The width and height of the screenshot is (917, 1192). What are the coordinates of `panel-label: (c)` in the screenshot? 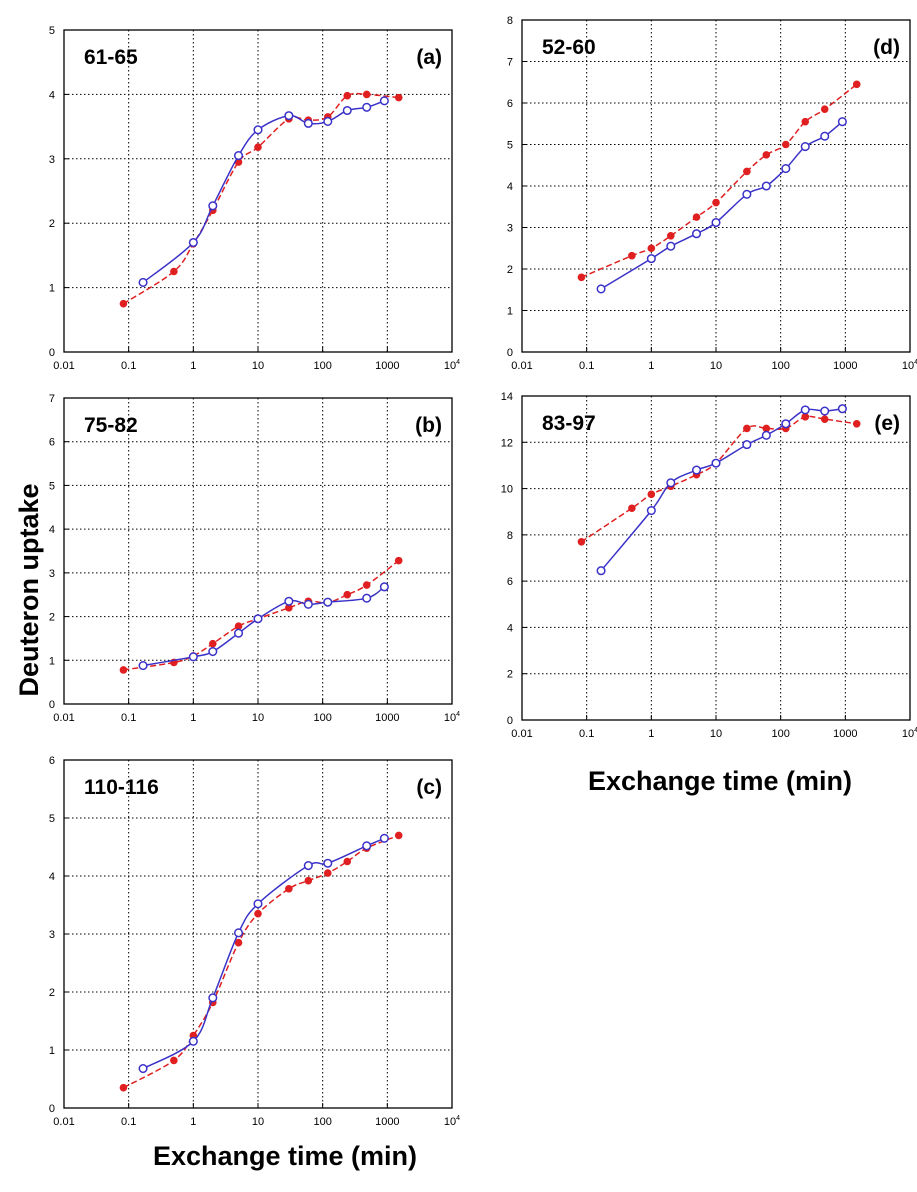 It's located at (429, 787).